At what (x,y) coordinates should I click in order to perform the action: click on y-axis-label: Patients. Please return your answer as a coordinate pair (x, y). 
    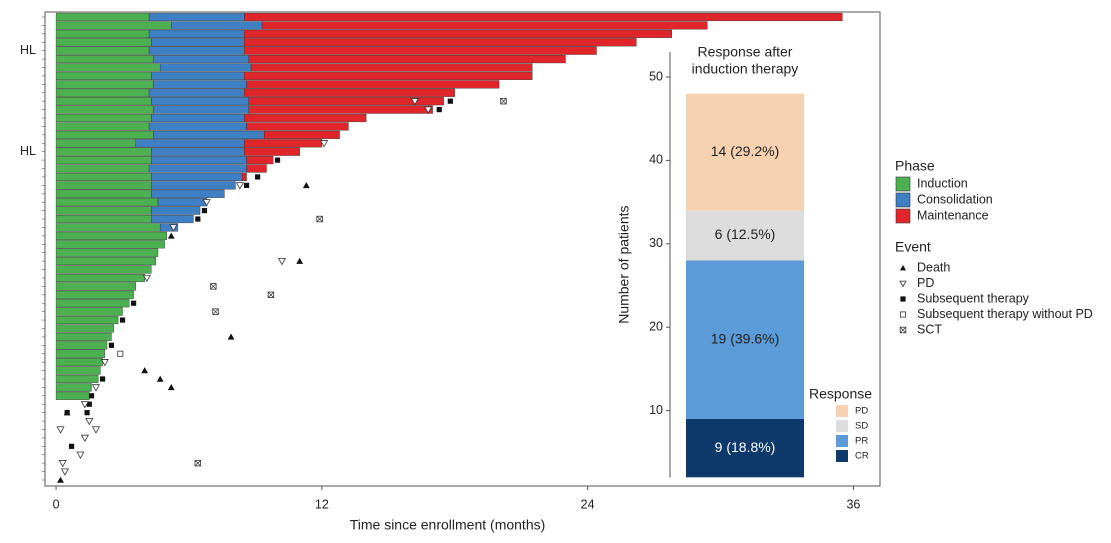
    Looking at the image, I should click on (1, 249).